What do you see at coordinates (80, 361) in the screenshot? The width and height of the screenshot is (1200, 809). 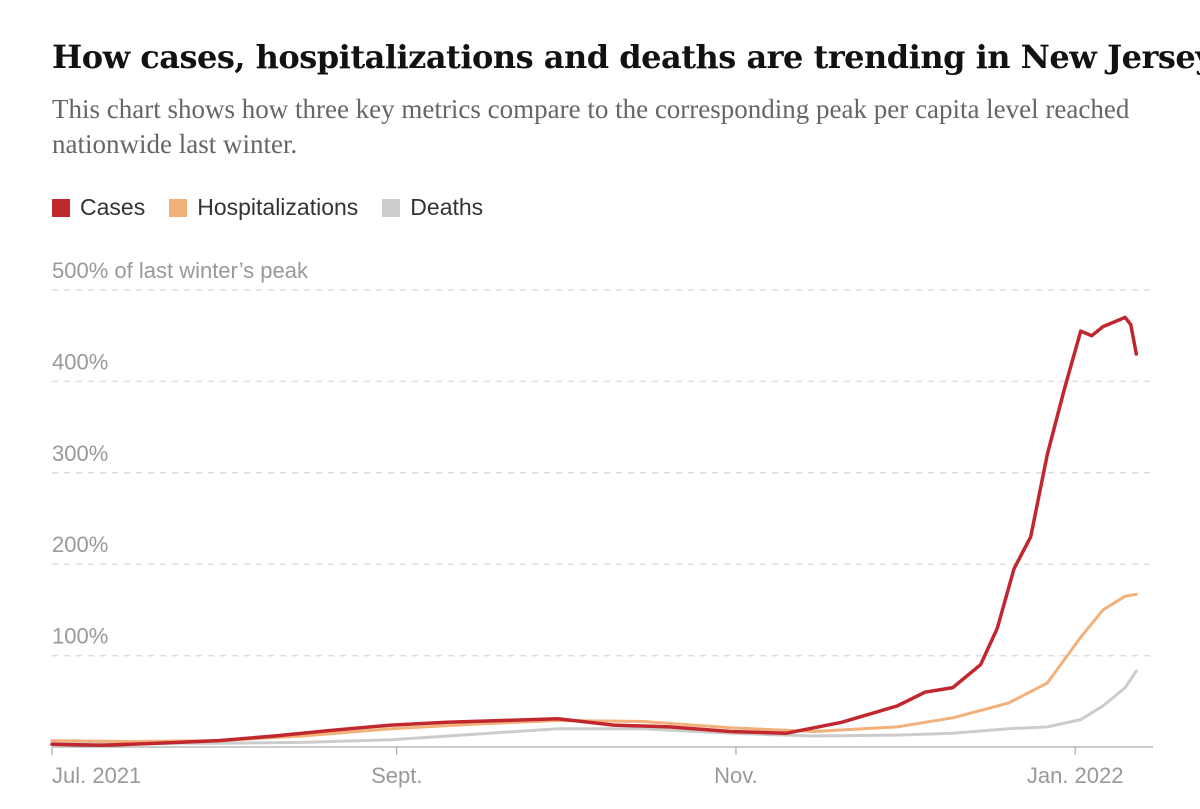 I see `y-tick-label-400: 400%` at bounding box center [80, 361].